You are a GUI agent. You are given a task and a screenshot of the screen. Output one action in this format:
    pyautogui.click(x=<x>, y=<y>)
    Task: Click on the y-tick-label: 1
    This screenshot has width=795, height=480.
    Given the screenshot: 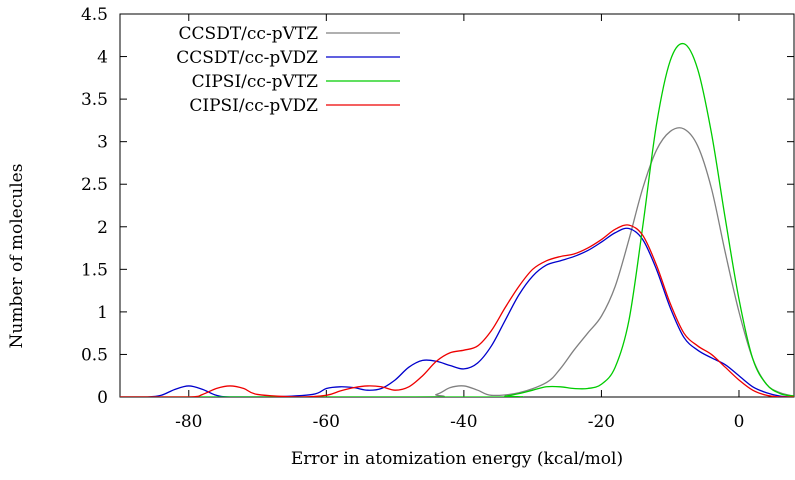 What is the action you would take?
    pyautogui.click(x=102, y=313)
    